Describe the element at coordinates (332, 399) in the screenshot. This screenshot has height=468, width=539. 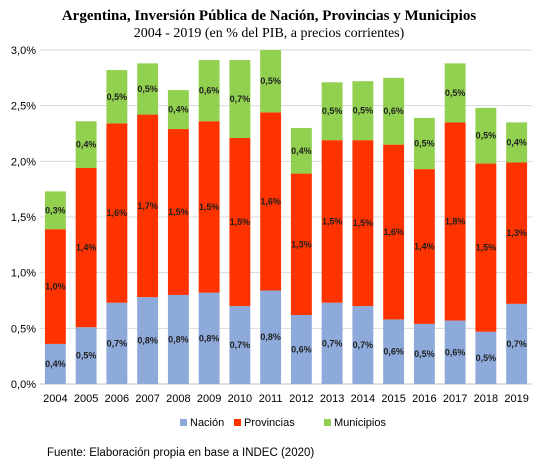
I see `x-tick-label: 2013` at that location.